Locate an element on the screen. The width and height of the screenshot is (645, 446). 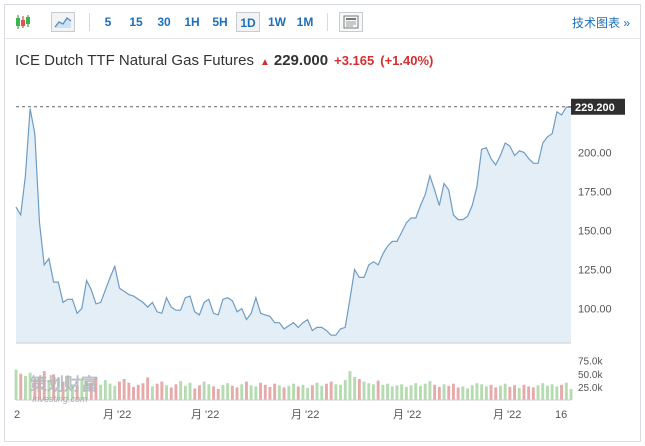
timeframe-5: 5 is located at coordinates (108, 22).